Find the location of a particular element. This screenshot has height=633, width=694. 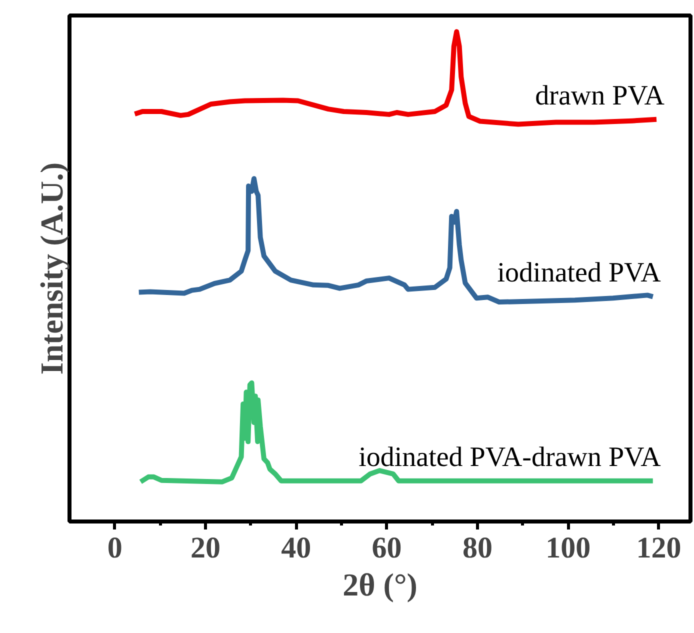

x-tick-label: 60 is located at coordinates (387, 548).